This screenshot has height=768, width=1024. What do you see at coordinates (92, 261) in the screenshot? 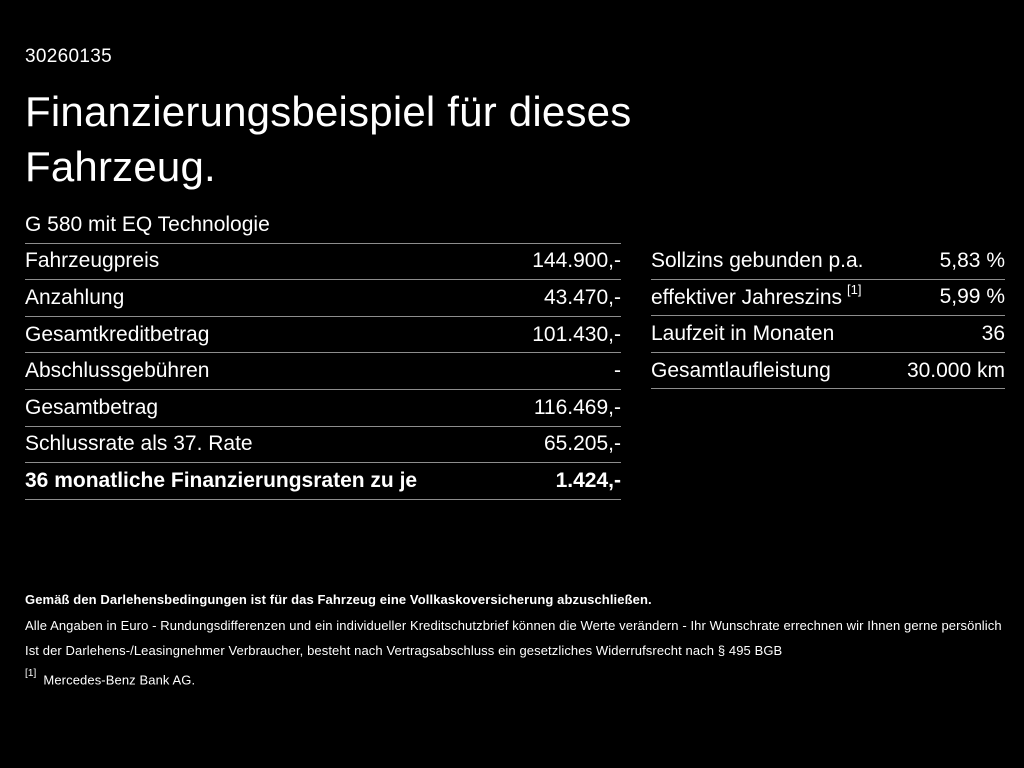
I see `row-label: Fahrzeugpreis` at bounding box center [92, 261].